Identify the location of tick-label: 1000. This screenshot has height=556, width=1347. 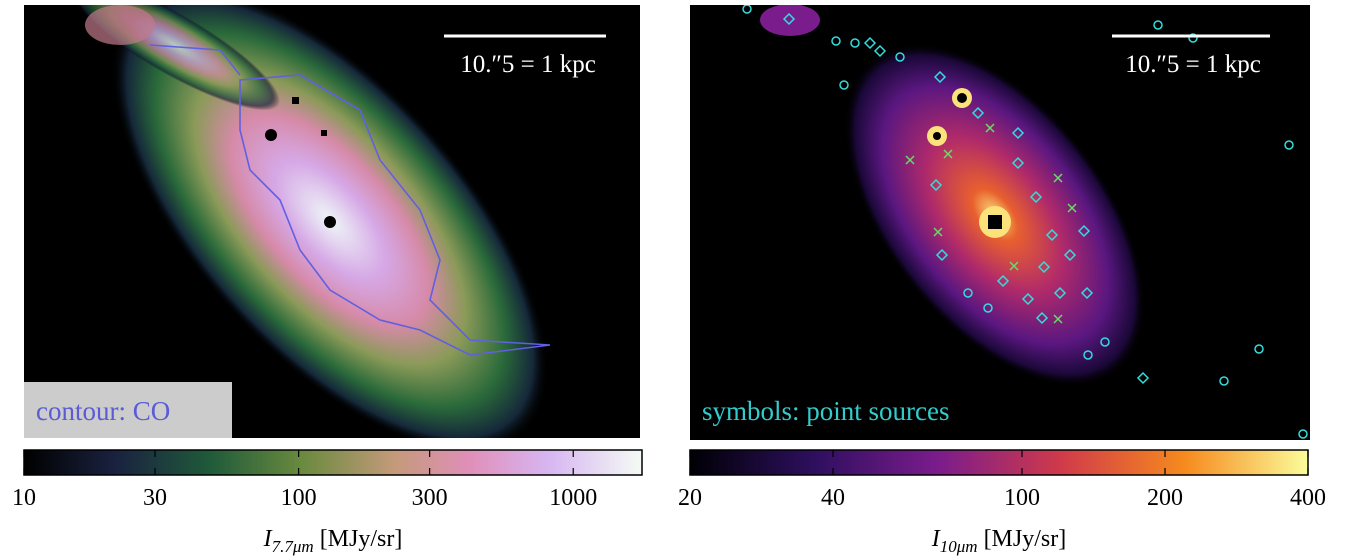
(573, 498).